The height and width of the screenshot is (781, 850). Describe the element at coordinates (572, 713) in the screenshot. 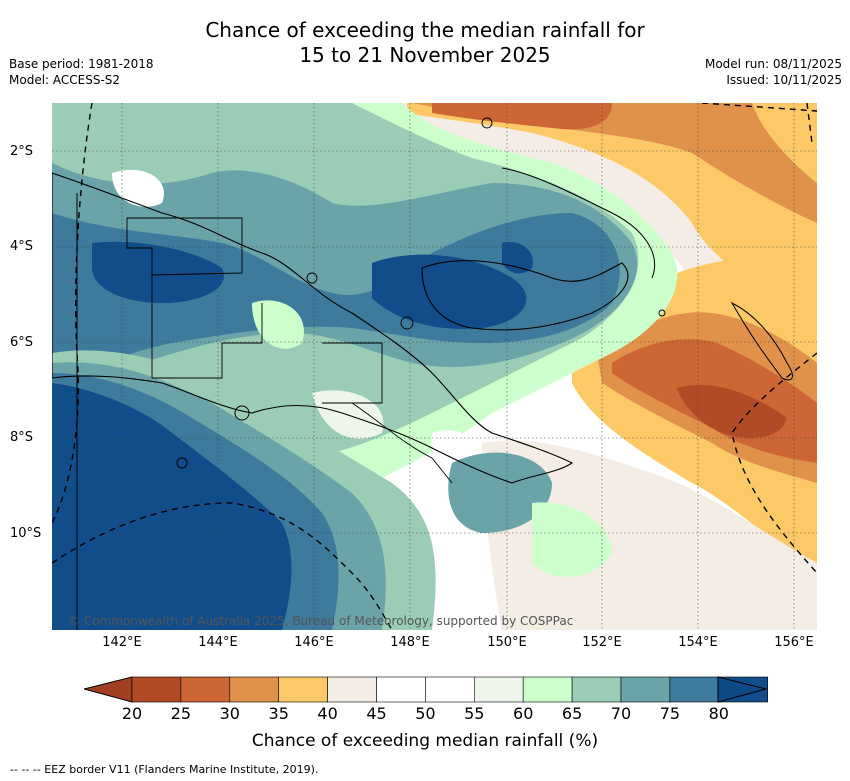

I see `colorbar-tick-label: 65` at that location.